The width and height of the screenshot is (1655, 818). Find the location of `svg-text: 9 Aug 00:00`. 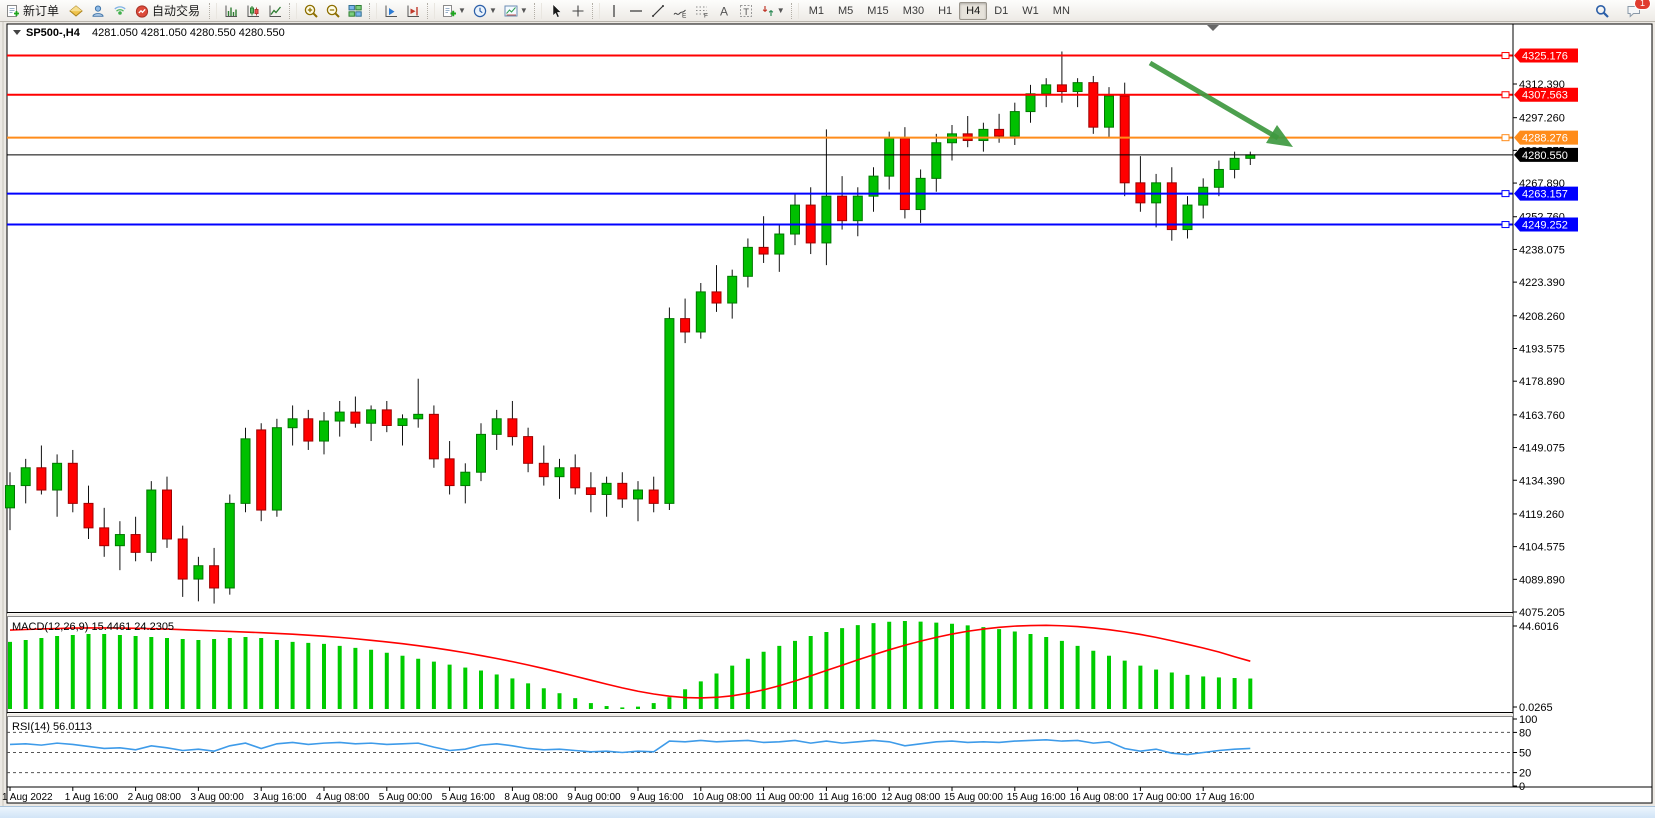

svg-text: 9 Aug 00:00 is located at coordinates (594, 797).